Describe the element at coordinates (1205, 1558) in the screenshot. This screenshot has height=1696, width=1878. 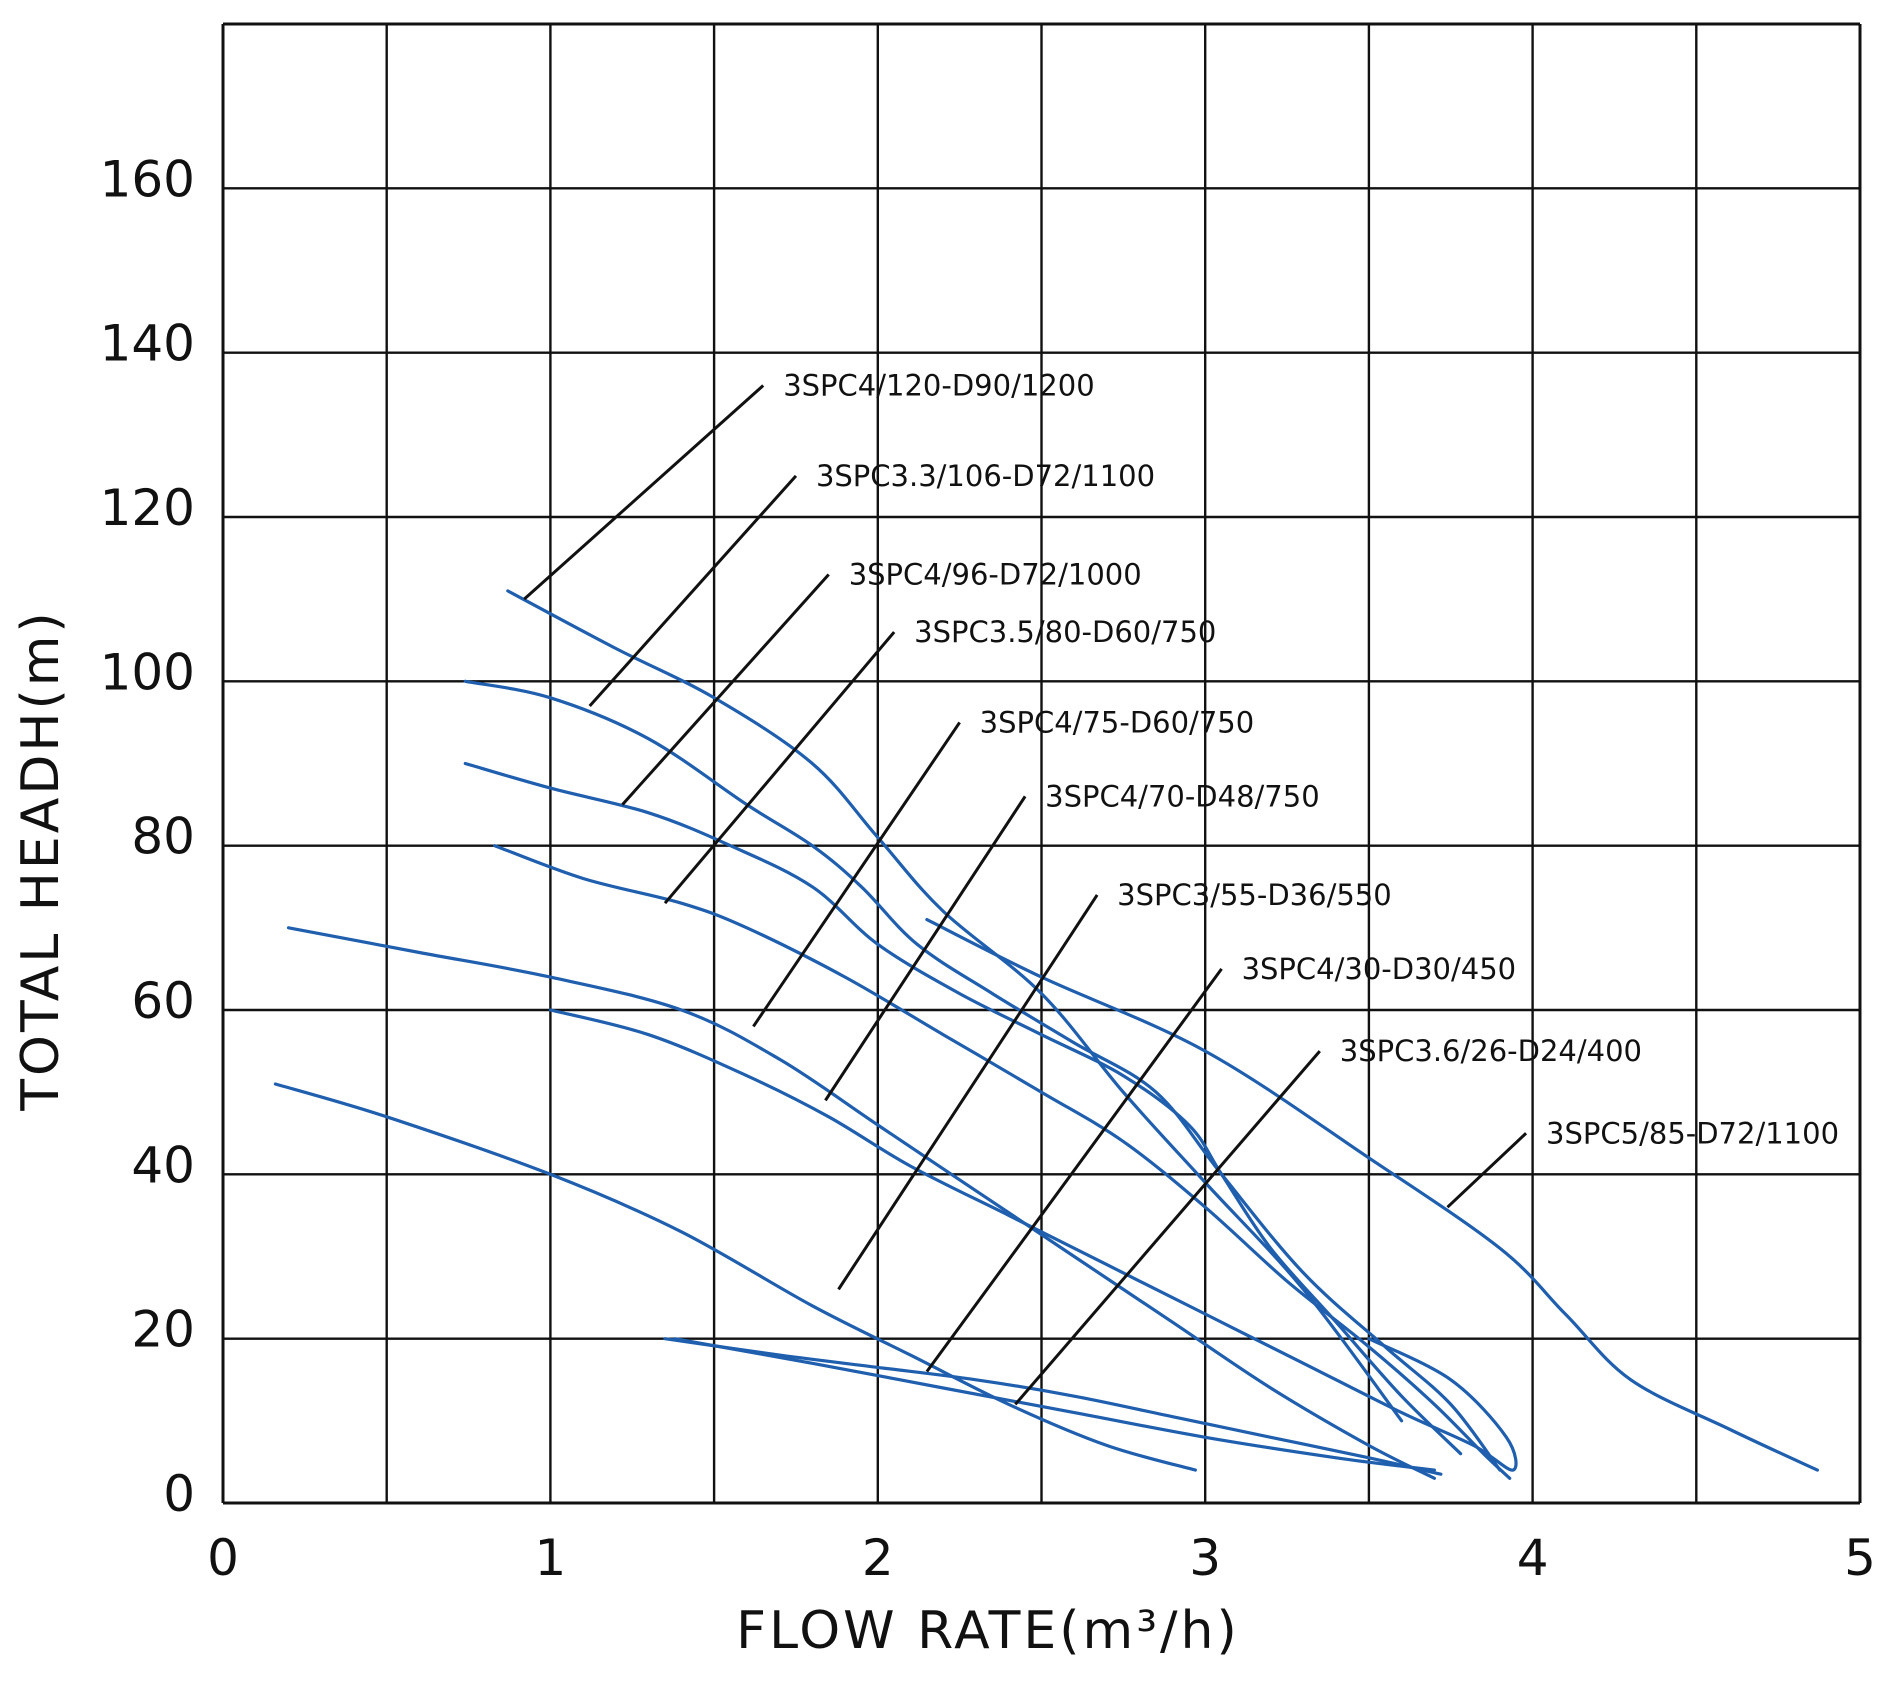
I see `x-tick-label: 3` at that location.